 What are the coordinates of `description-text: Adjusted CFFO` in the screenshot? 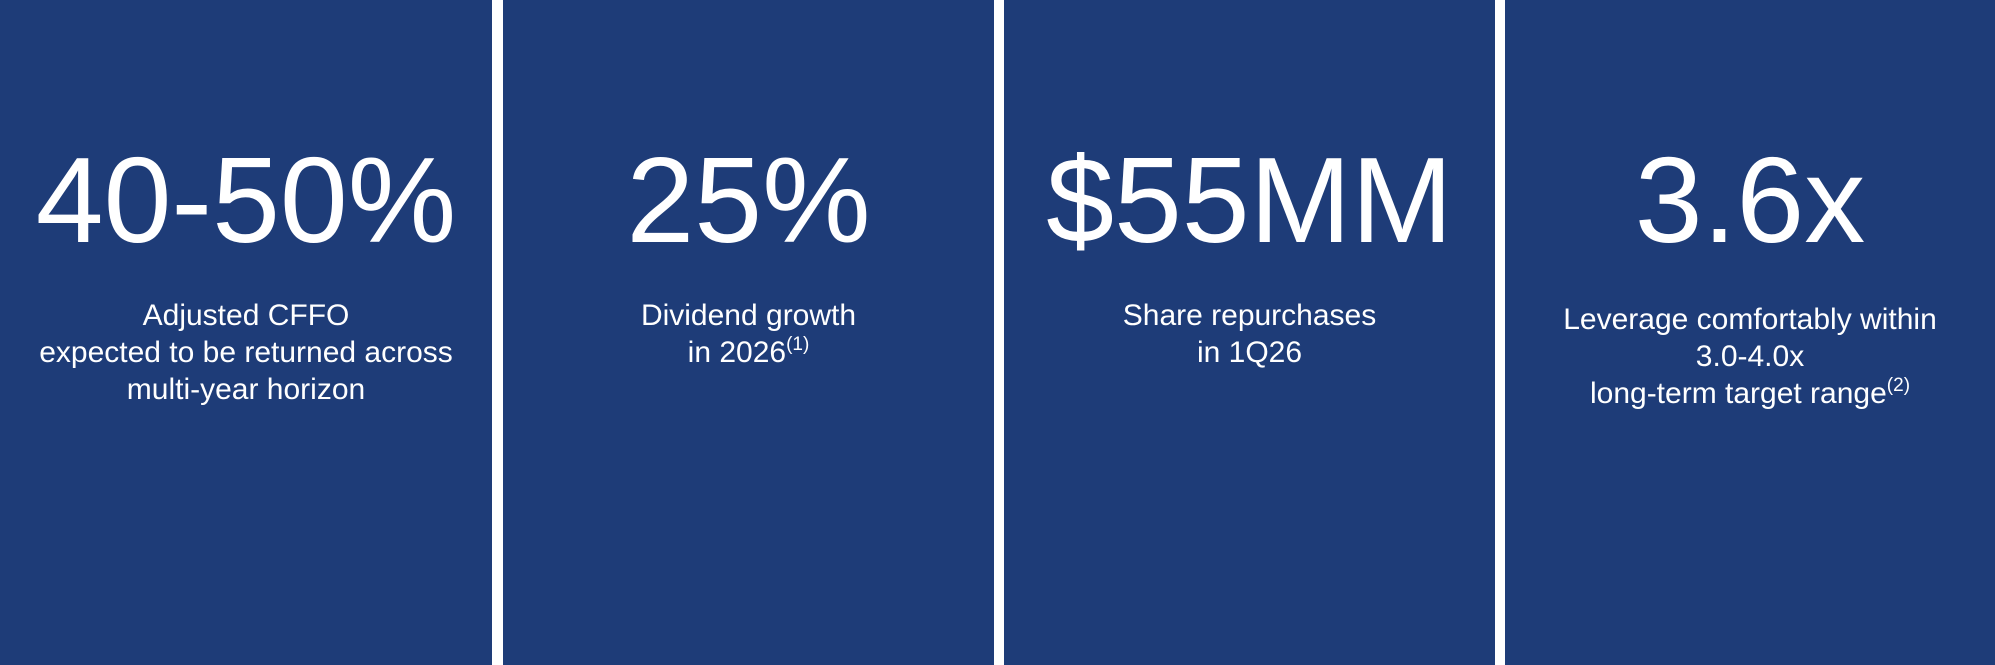 It's located at (246, 315).